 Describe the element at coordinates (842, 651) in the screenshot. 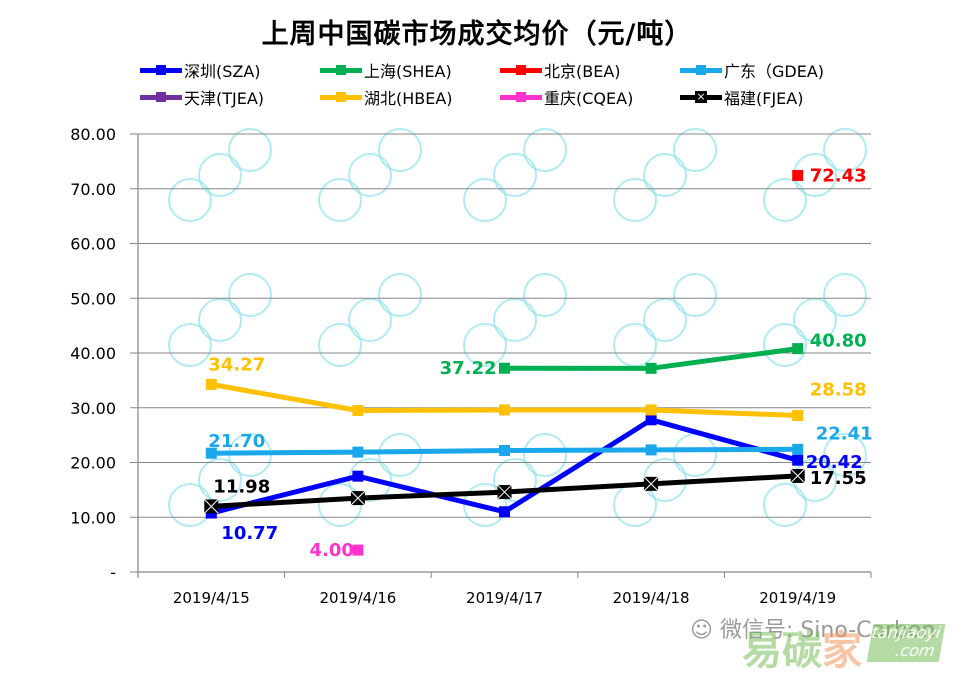

I see `brand-cn2: 家` at that location.